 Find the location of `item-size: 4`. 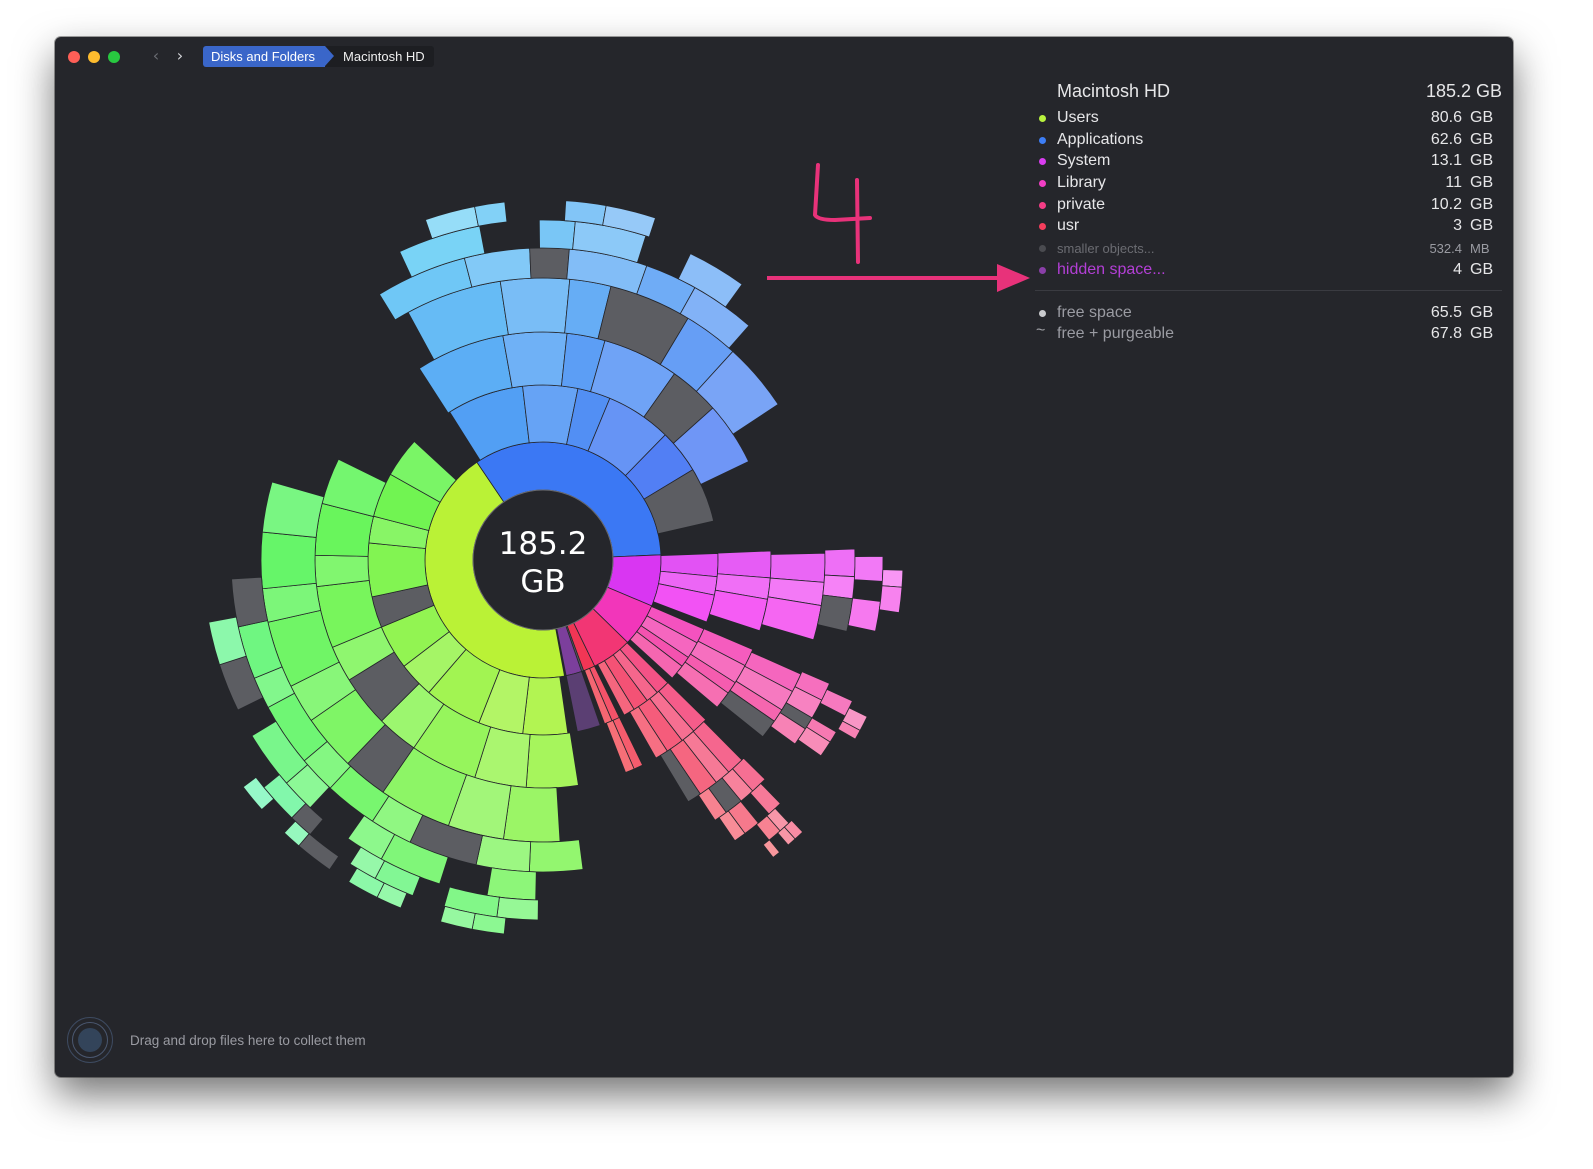

item-size: 4 is located at coordinates (1457, 269).